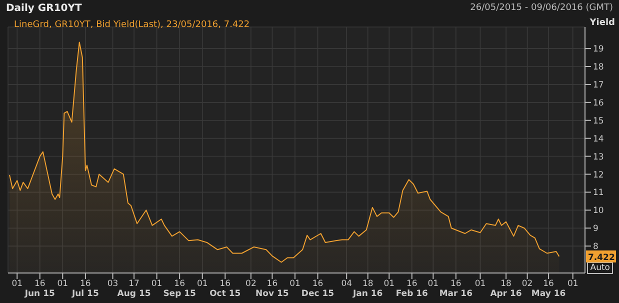 The width and height of the screenshot is (619, 303). What do you see at coordinates (598, 103) in the screenshot?
I see `y-tick-label: 16` at bounding box center [598, 103].